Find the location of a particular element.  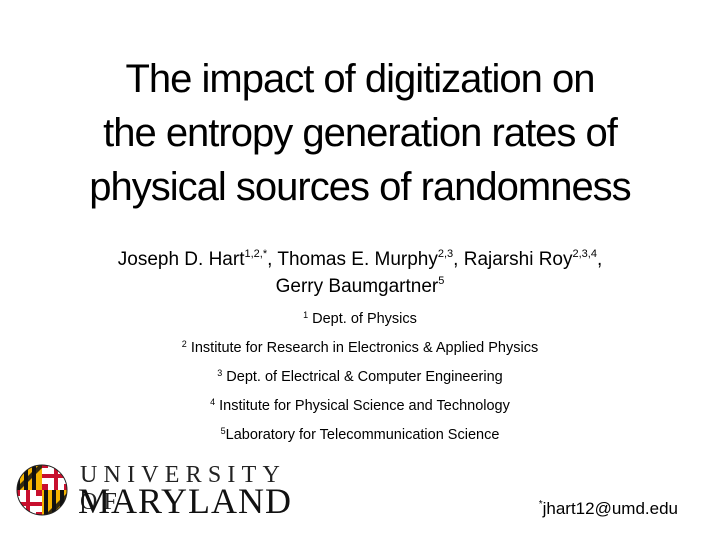

email-marker: * is located at coordinates (540, 504).